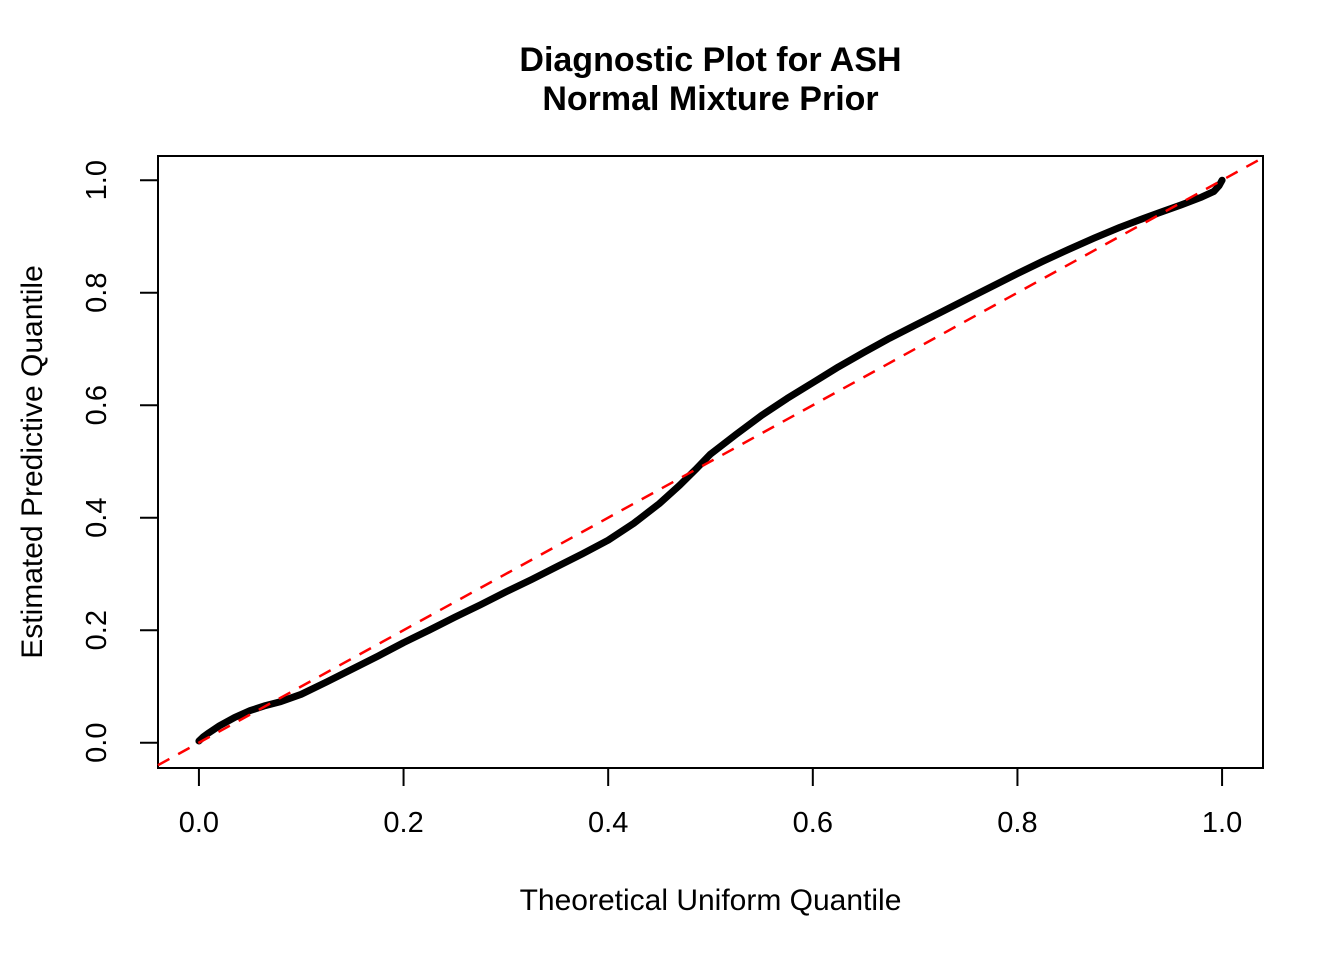  I want to click on chart-title-line2: Normal Mixture Prior, so click(710, 99).